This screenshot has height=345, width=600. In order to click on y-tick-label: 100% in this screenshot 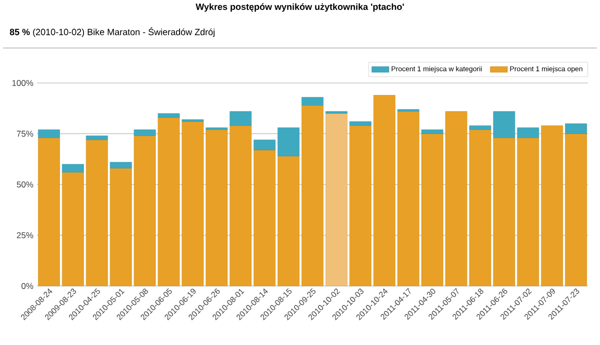, I will do `click(23, 83)`.